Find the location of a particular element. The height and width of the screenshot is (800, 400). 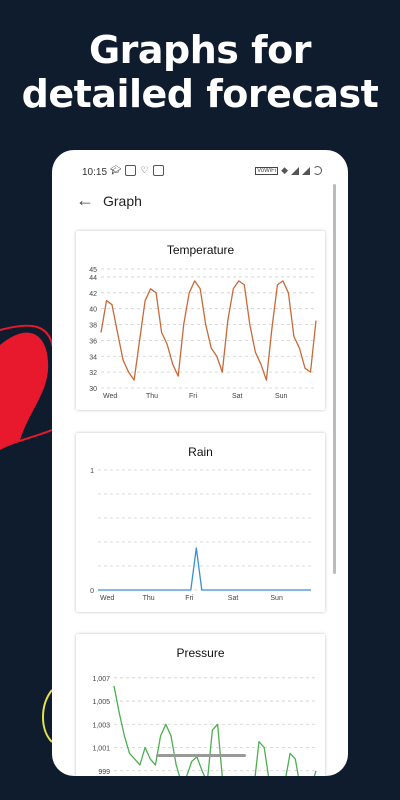

pressure-title: Pressure is located at coordinates (200, 653).